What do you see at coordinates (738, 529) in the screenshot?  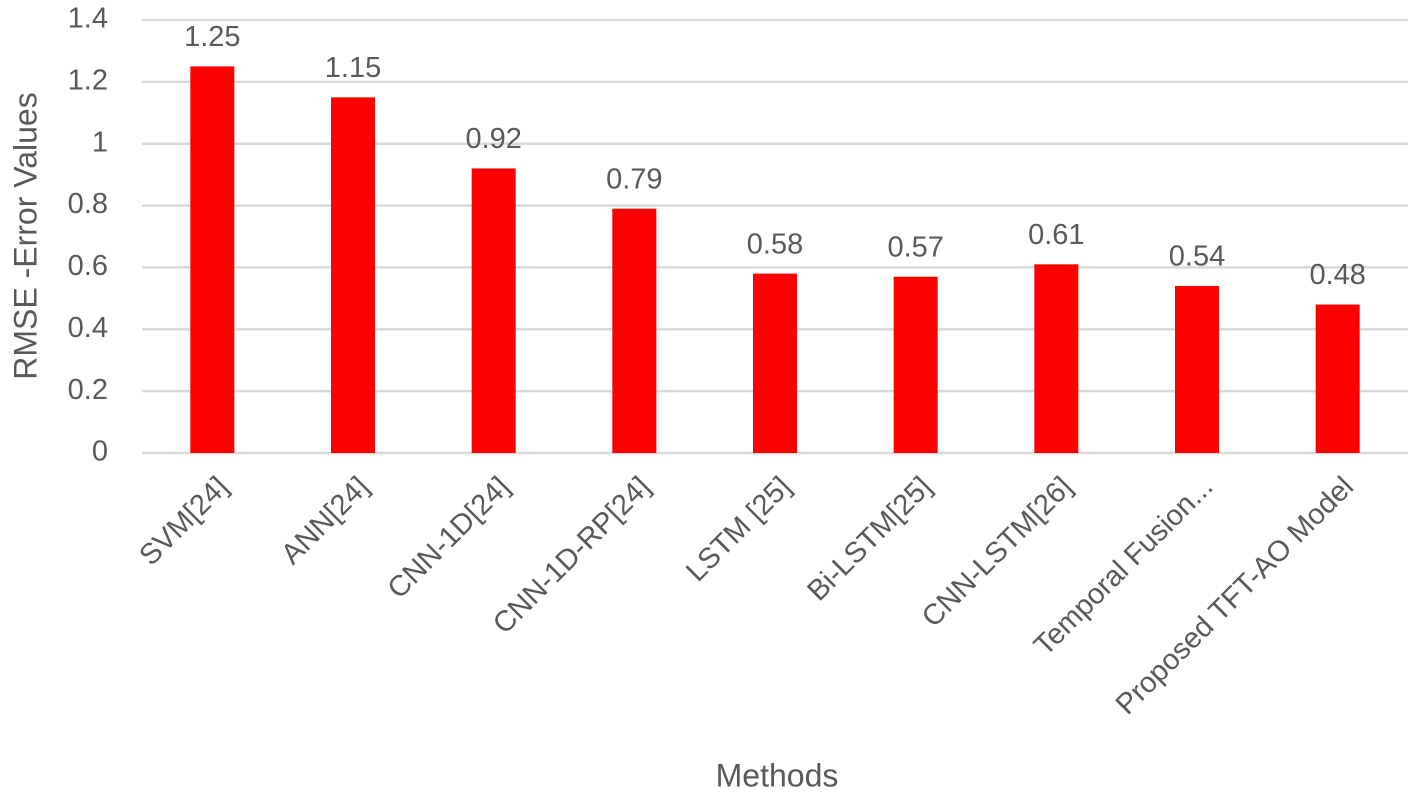 I see `x-tick-label: LSTM [25]` at bounding box center [738, 529].